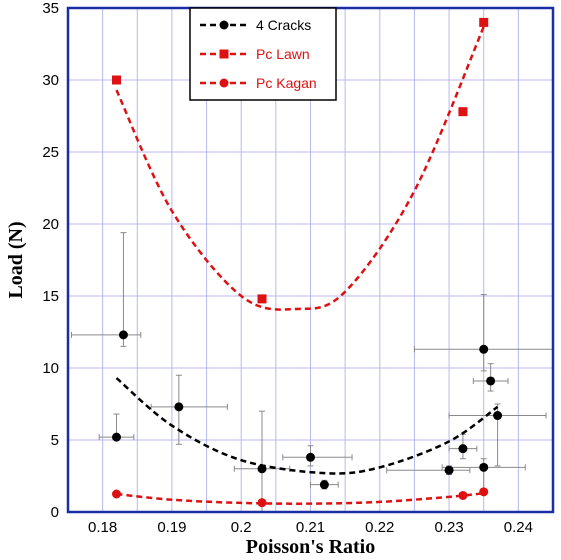  I want to click on x-tick-label: 0.24, so click(518, 527).